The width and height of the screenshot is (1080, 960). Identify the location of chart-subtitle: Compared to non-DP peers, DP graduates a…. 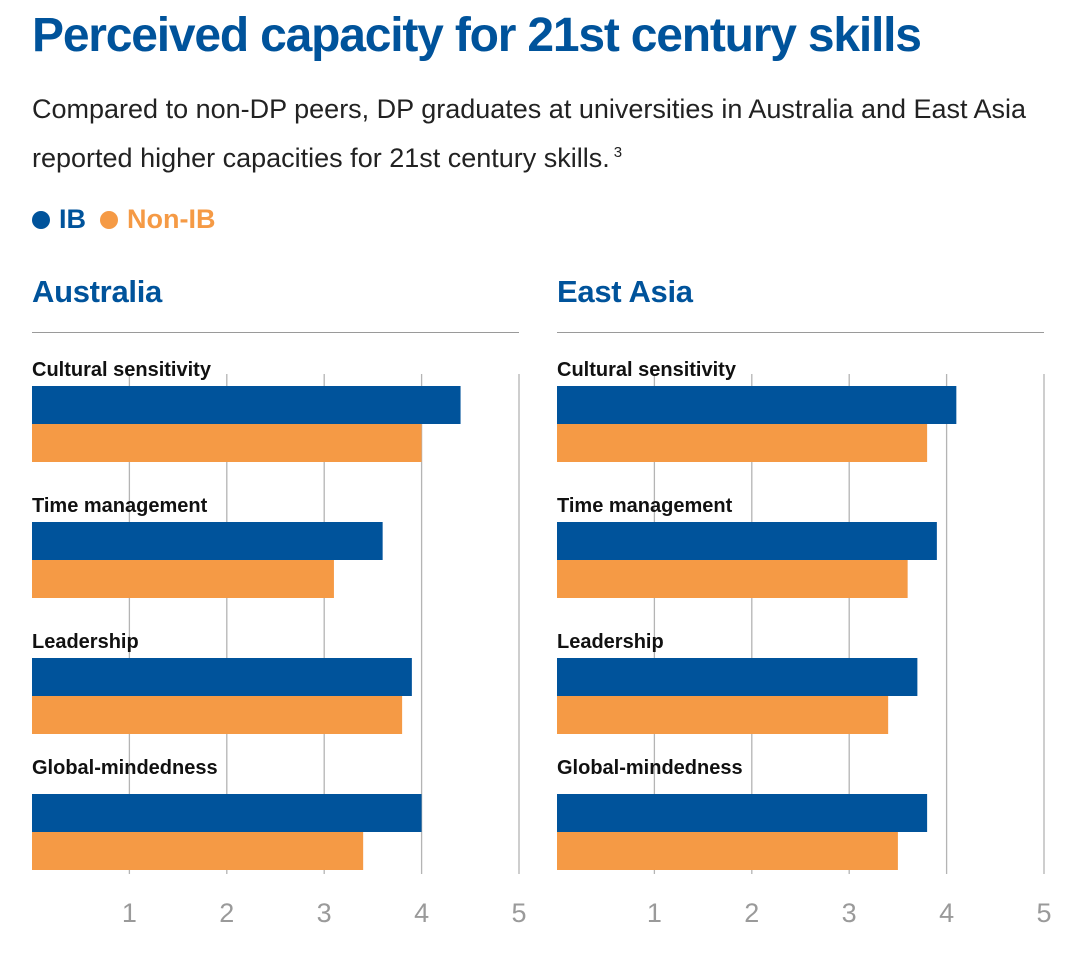
(547, 134).